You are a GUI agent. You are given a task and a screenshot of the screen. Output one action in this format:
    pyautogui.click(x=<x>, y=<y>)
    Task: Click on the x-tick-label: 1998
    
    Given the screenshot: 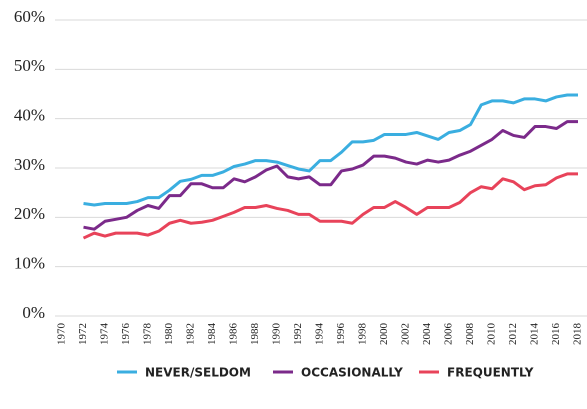 What is the action you would take?
    pyautogui.click(x=363, y=334)
    